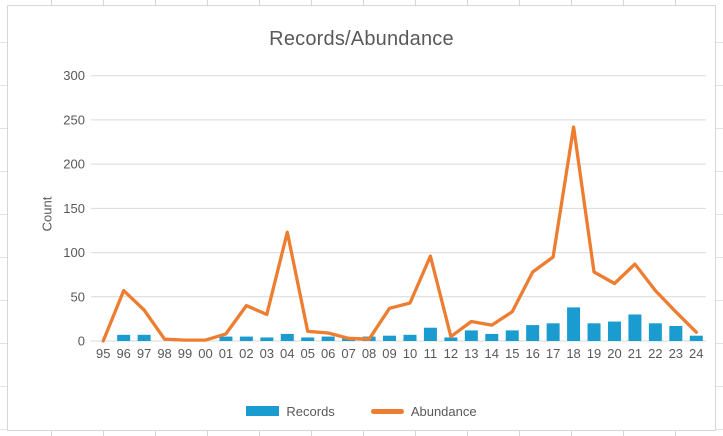 The image size is (723, 436). Describe the element at coordinates (361, 39) in the screenshot. I see `chart-title: Records/Abundance` at that location.